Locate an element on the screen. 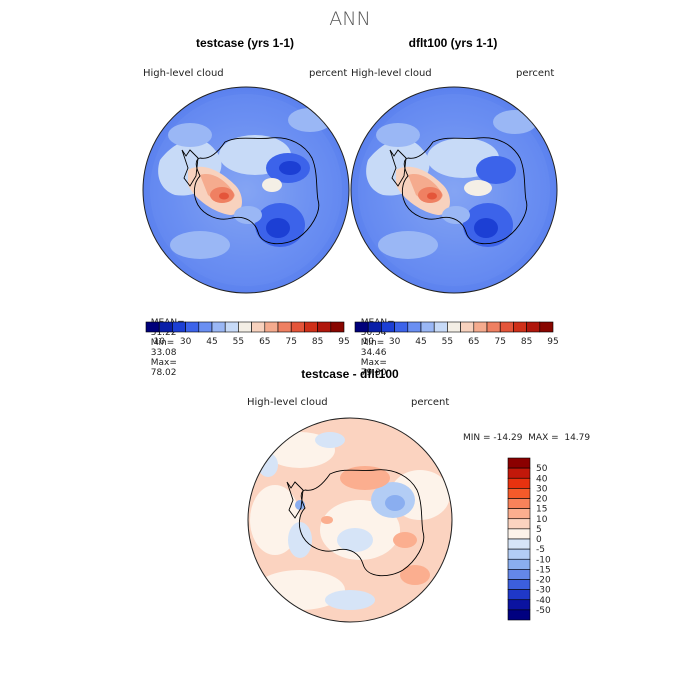  colorbar-diff-label: 10 is located at coordinates (542, 520).